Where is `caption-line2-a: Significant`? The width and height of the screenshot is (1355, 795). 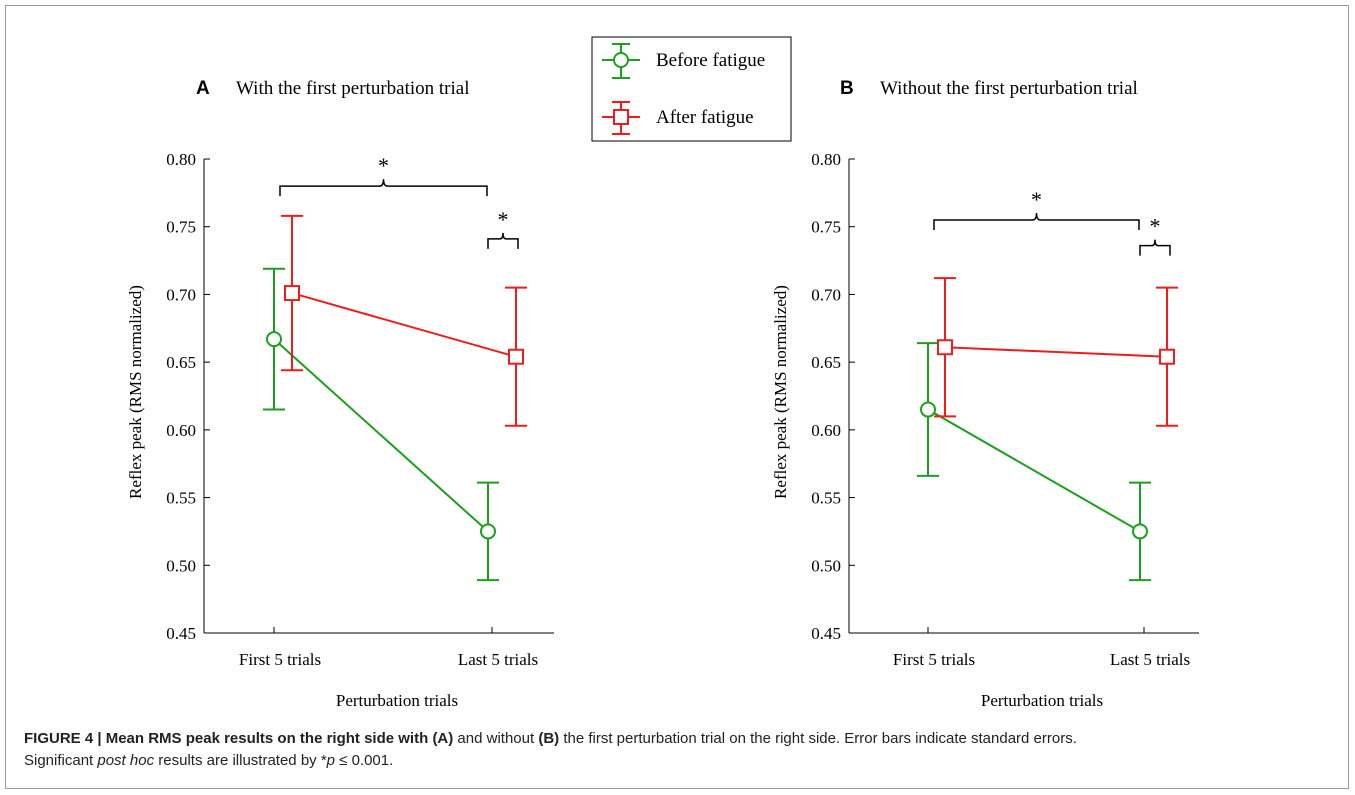 caption-line2-a: Significant is located at coordinates (61, 760).